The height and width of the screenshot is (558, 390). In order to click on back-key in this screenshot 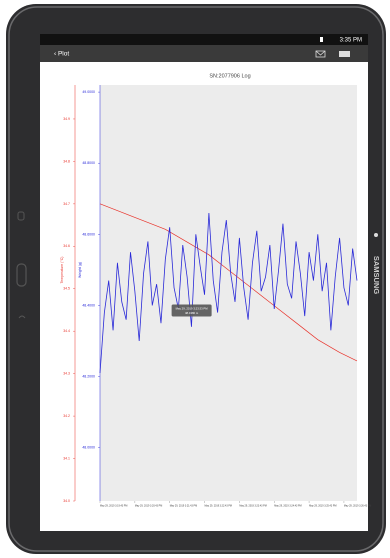, I will do `click(22, 317)`.